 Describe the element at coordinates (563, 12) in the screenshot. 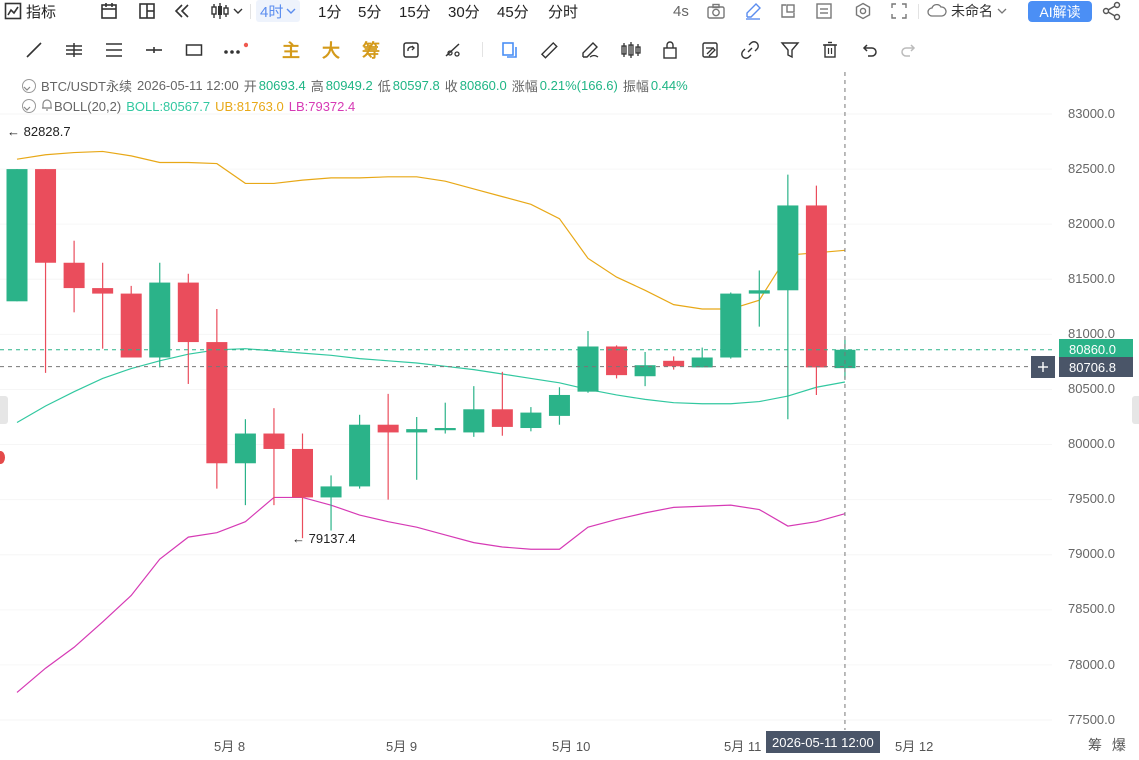

I see `interval-timeline: 分时` at that location.